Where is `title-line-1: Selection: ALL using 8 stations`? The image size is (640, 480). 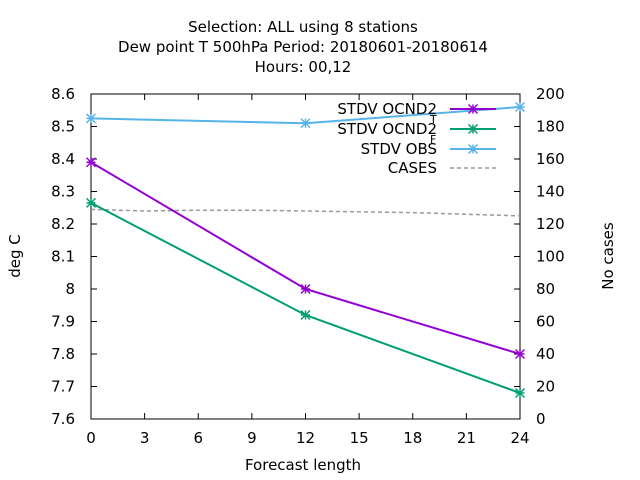
title-line-1: Selection: ALL using 8 stations is located at coordinates (303, 27).